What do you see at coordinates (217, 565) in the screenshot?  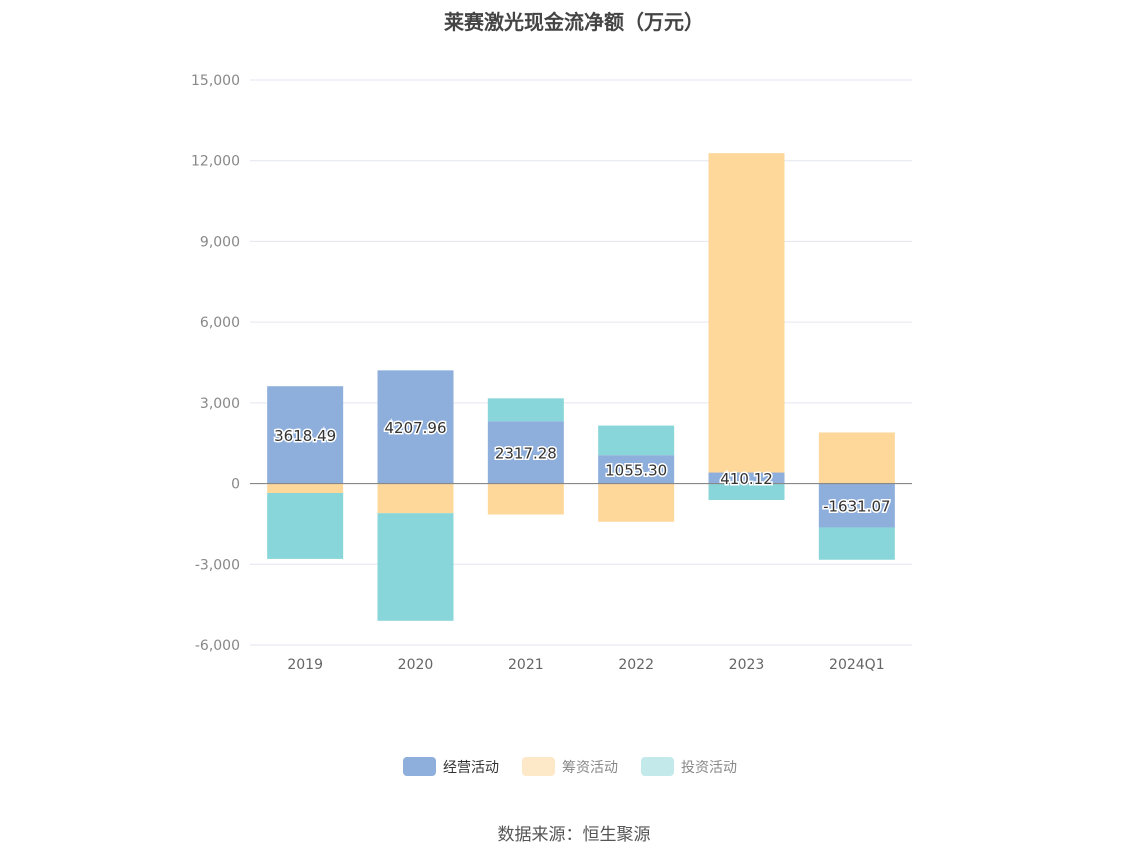 I see `y-tick-label: -3,000` at bounding box center [217, 565].